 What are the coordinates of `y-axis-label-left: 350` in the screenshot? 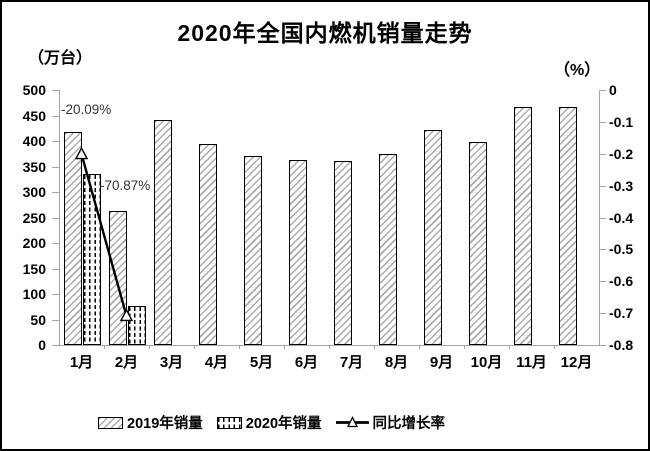 It's located at (34, 166).